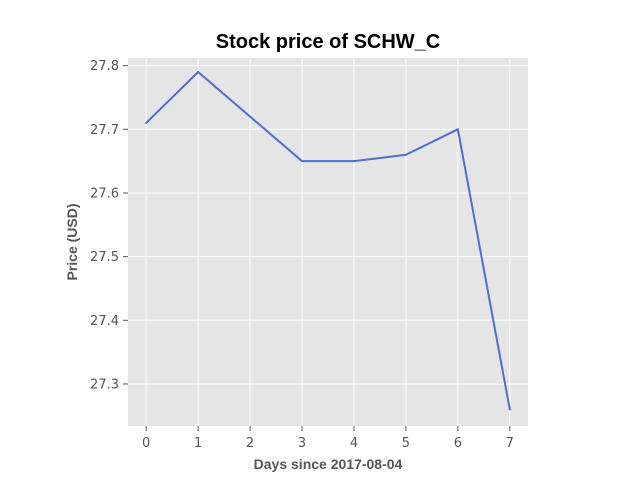 The width and height of the screenshot is (640, 480). What do you see at coordinates (72, 241) in the screenshot?
I see `y-axis-label: Price (USD)` at bounding box center [72, 241].